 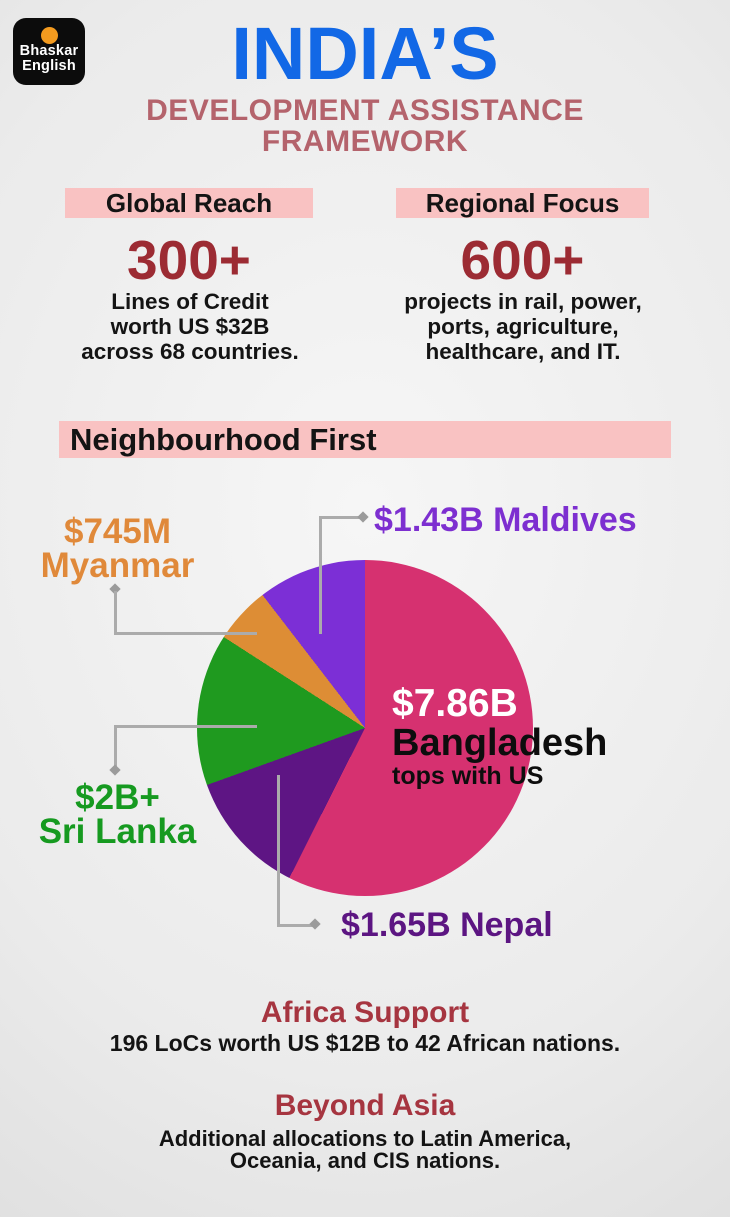 I want to click on sri-lanka-value: $2B+, so click(x=117, y=797).